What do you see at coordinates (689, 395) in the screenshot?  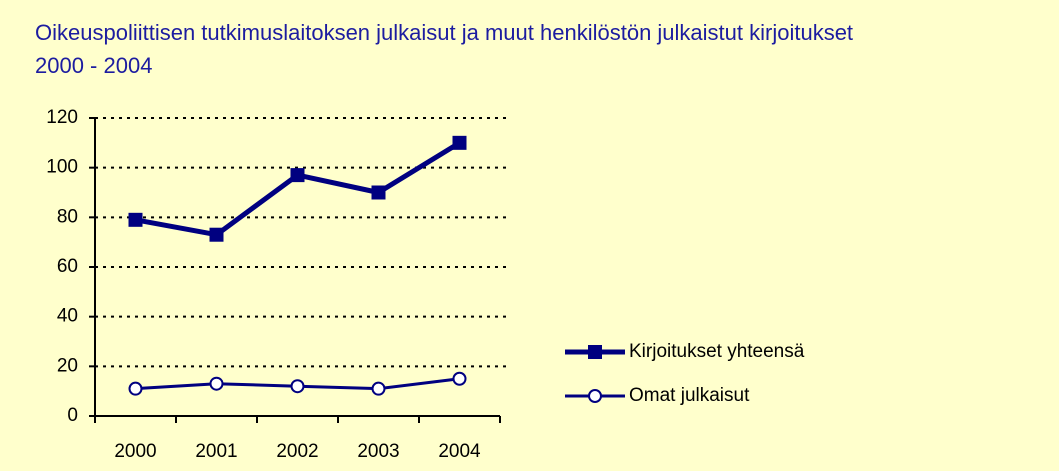 I see `legend-label: Omat julkaisut` at bounding box center [689, 395].